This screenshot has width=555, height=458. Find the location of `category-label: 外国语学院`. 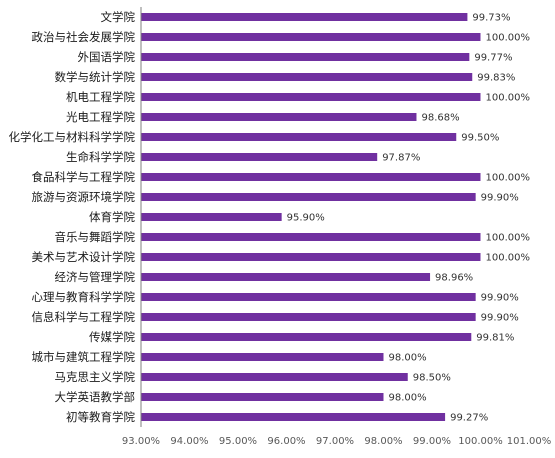

category-label: 外国语学院 is located at coordinates (107, 57).